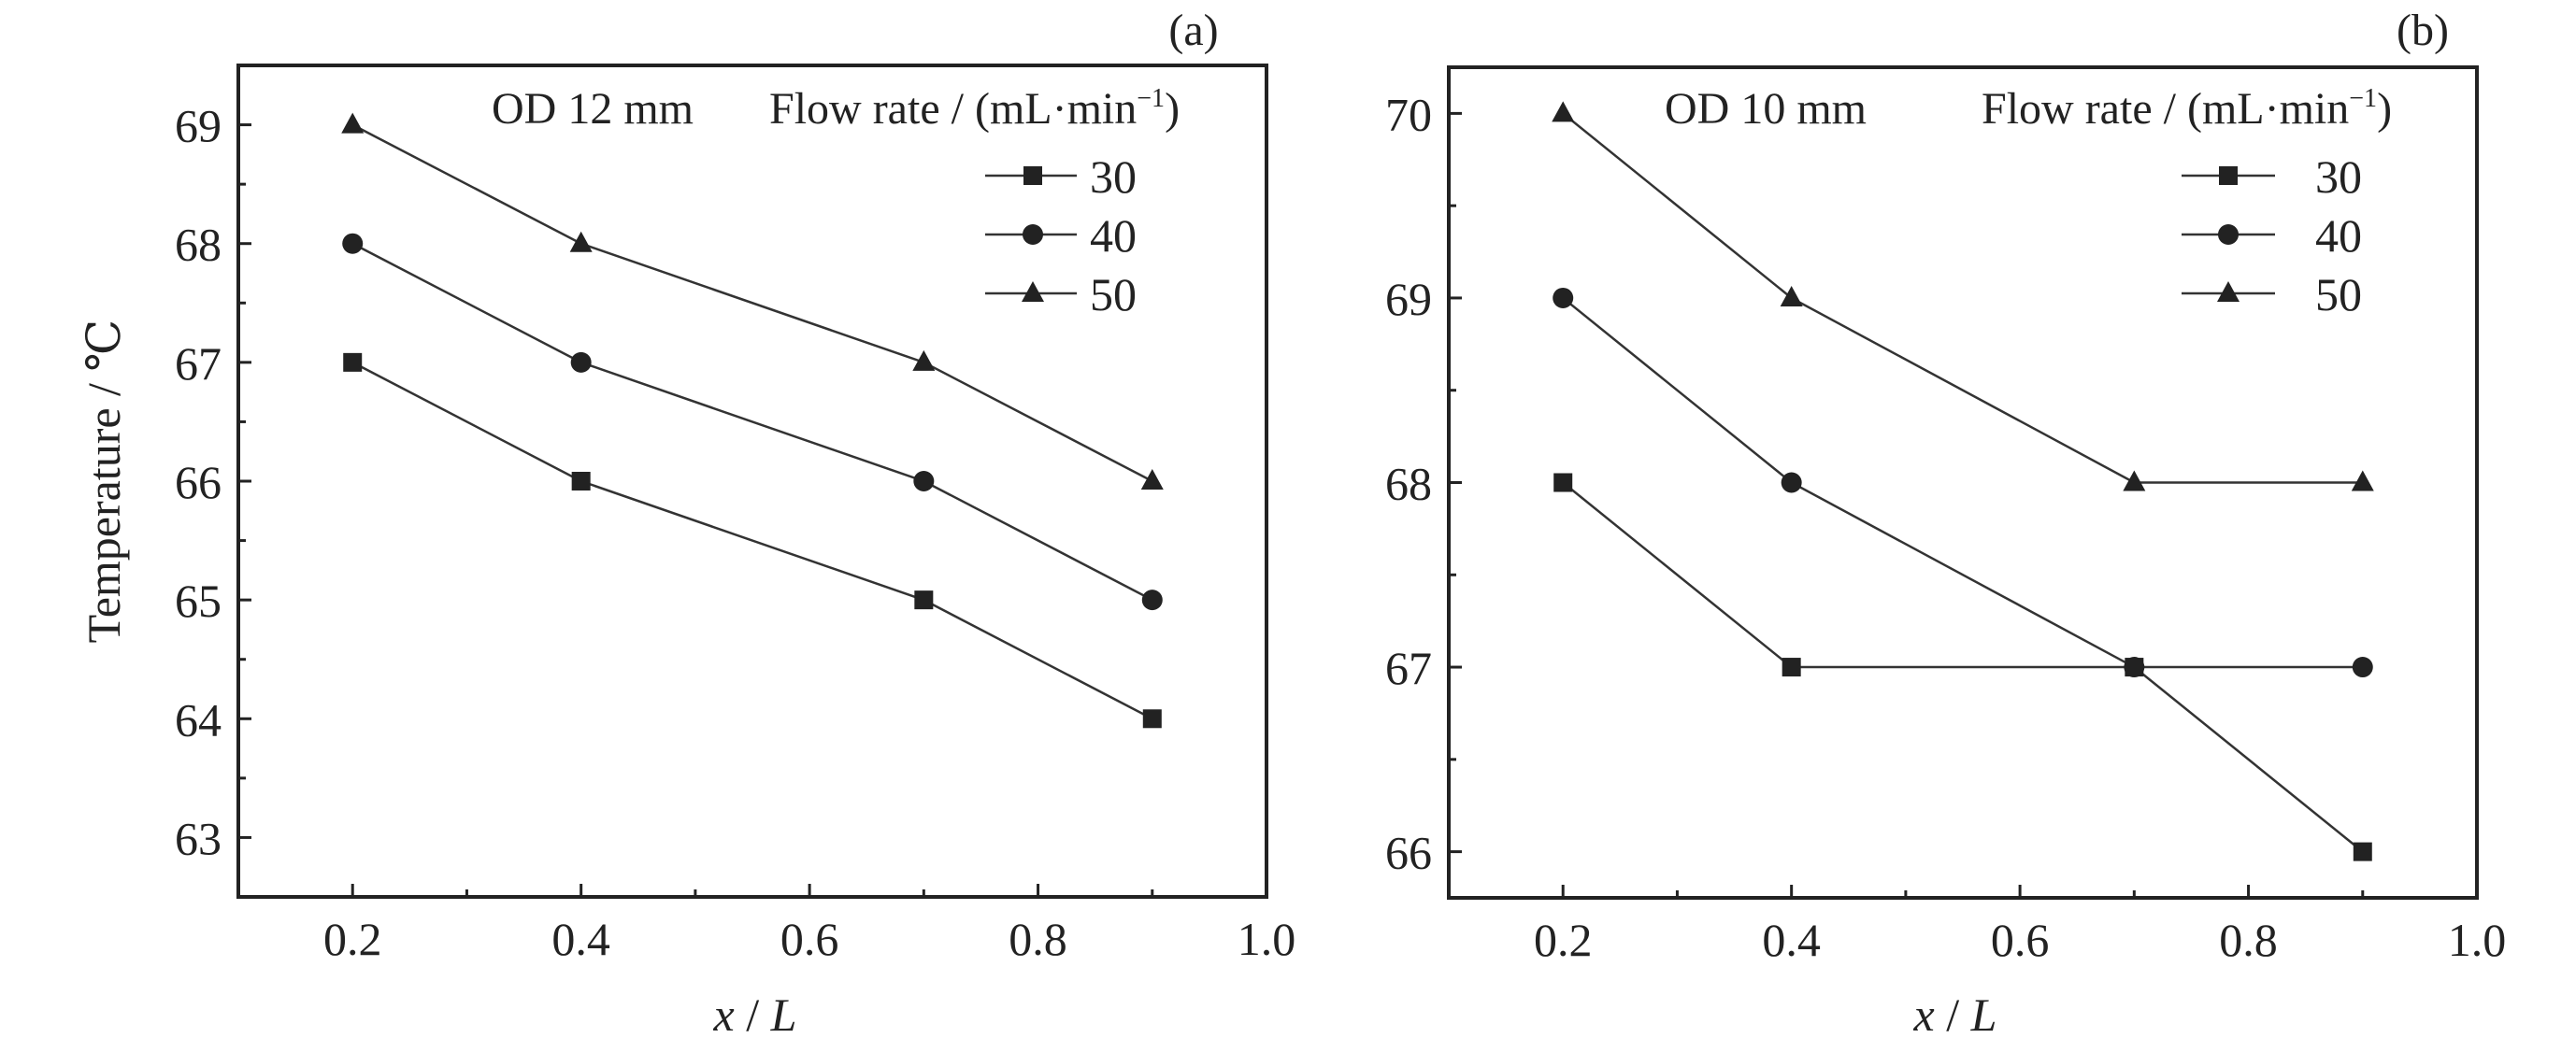 The image size is (2576, 1052). What do you see at coordinates (1766, 109) in the screenshot?
I see `annotation-od: OD 10 mm` at bounding box center [1766, 109].